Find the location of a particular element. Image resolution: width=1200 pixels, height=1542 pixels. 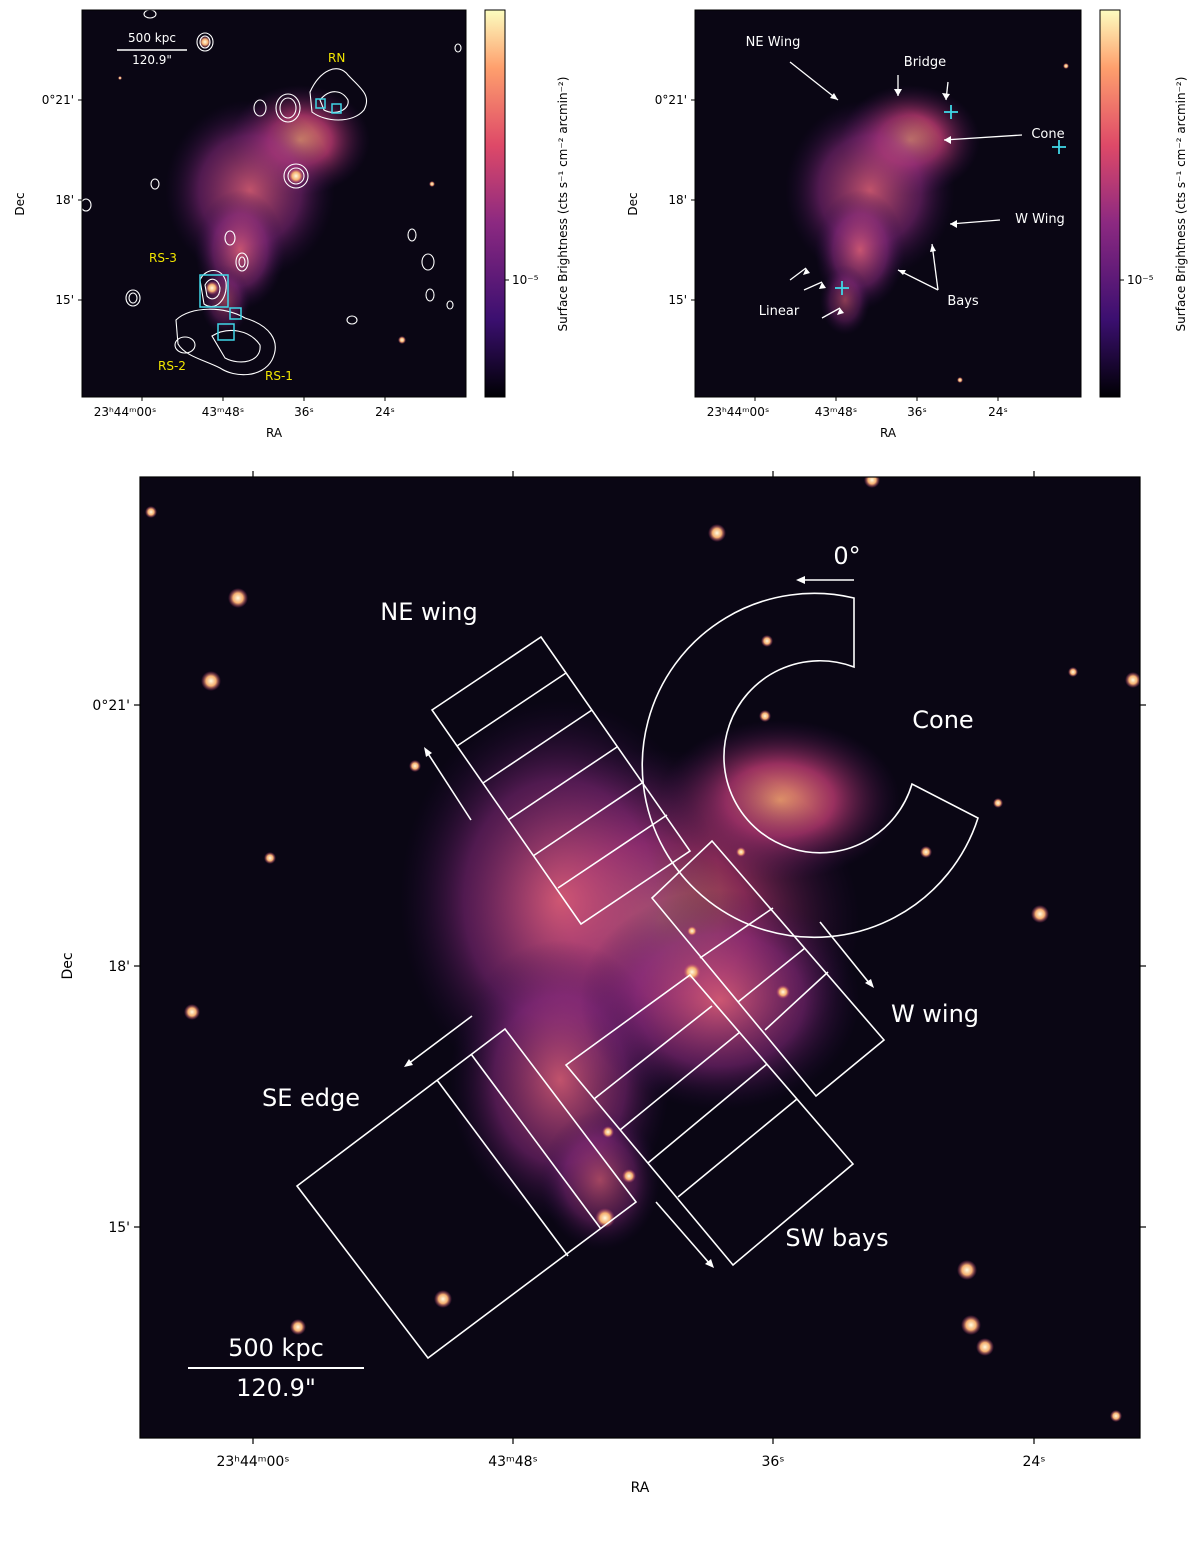

label-rs1: RS-1 is located at coordinates (279, 376).